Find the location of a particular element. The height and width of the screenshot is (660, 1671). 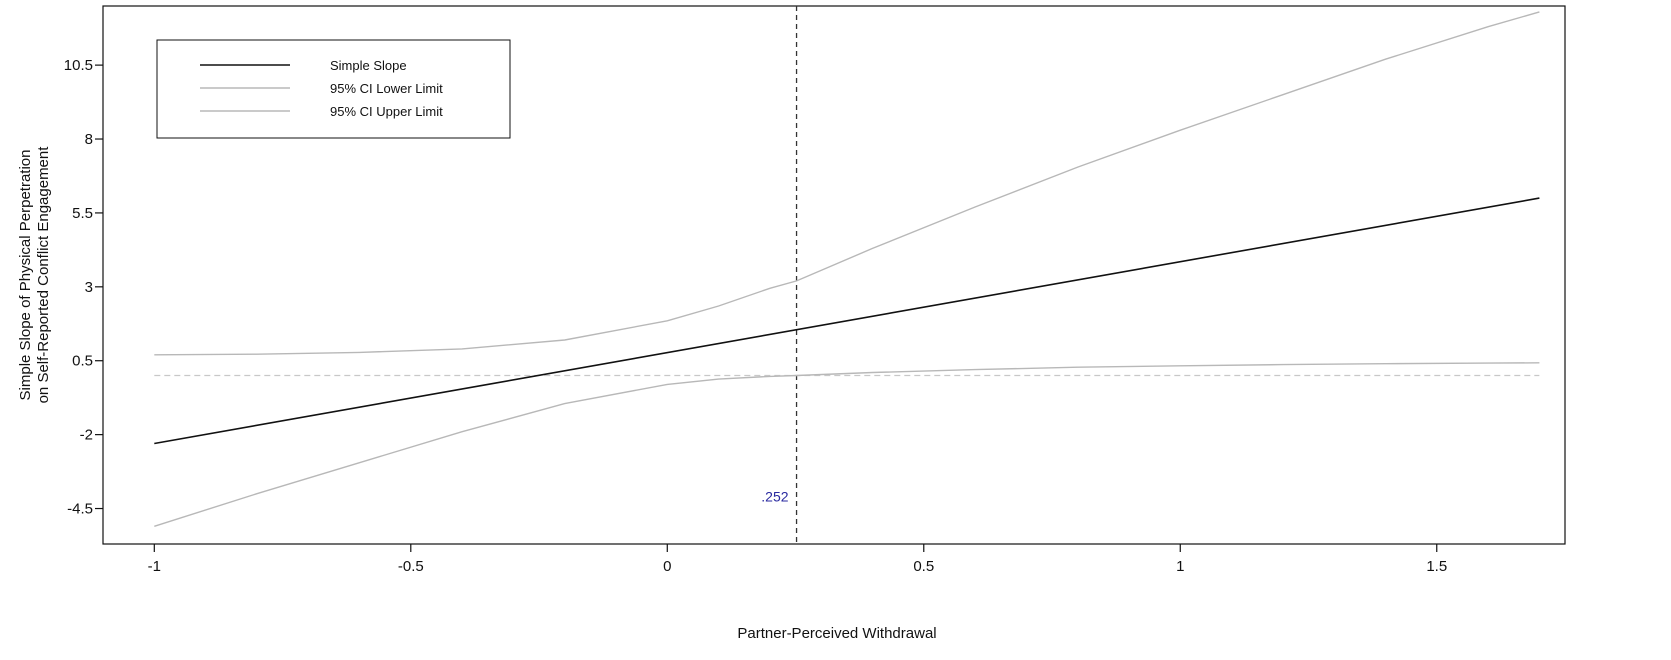

y-tick-label: 3 is located at coordinates (89, 287).